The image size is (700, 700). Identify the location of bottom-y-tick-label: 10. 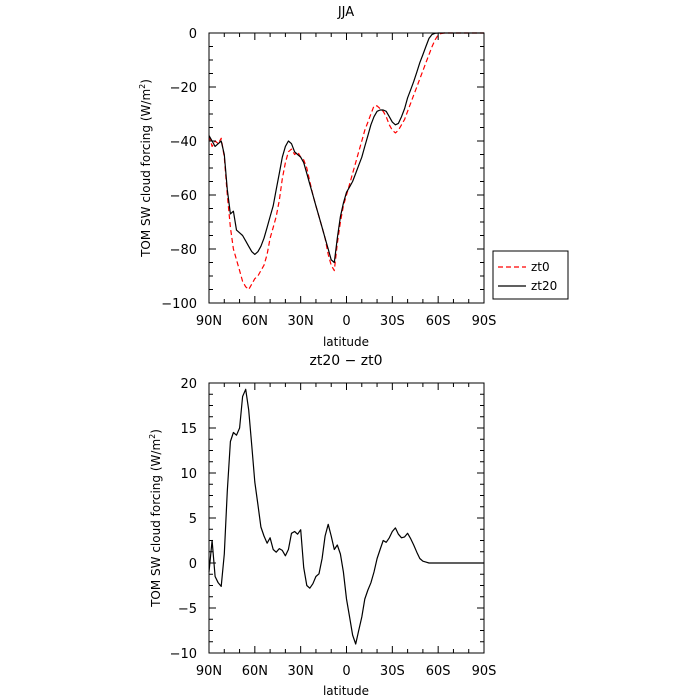
(188, 474).